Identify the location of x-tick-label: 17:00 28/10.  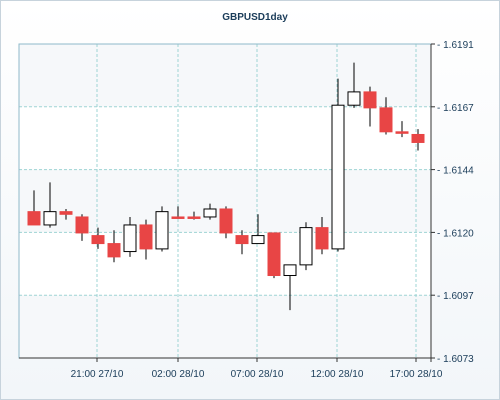
(416, 374).